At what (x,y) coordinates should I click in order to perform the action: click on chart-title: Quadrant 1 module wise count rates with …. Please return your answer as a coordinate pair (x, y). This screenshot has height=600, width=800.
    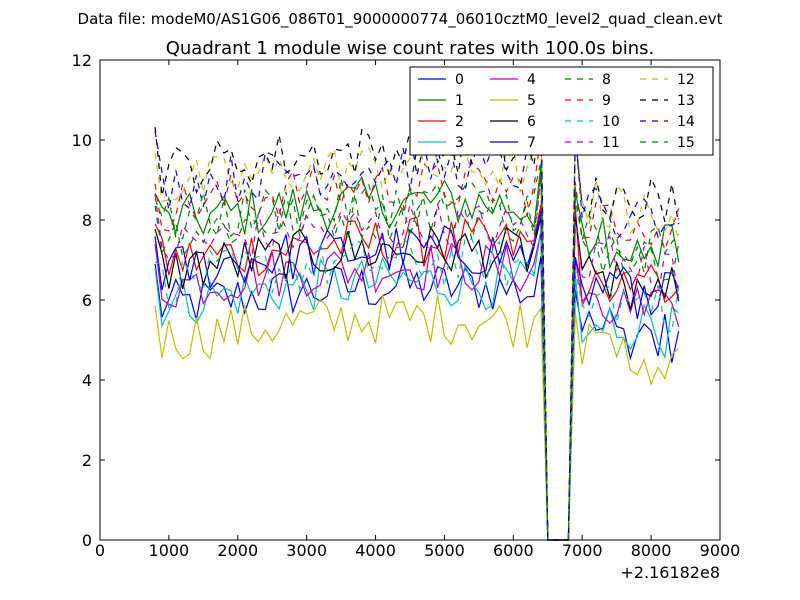
    Looking at the image, I should click on (410, 48).